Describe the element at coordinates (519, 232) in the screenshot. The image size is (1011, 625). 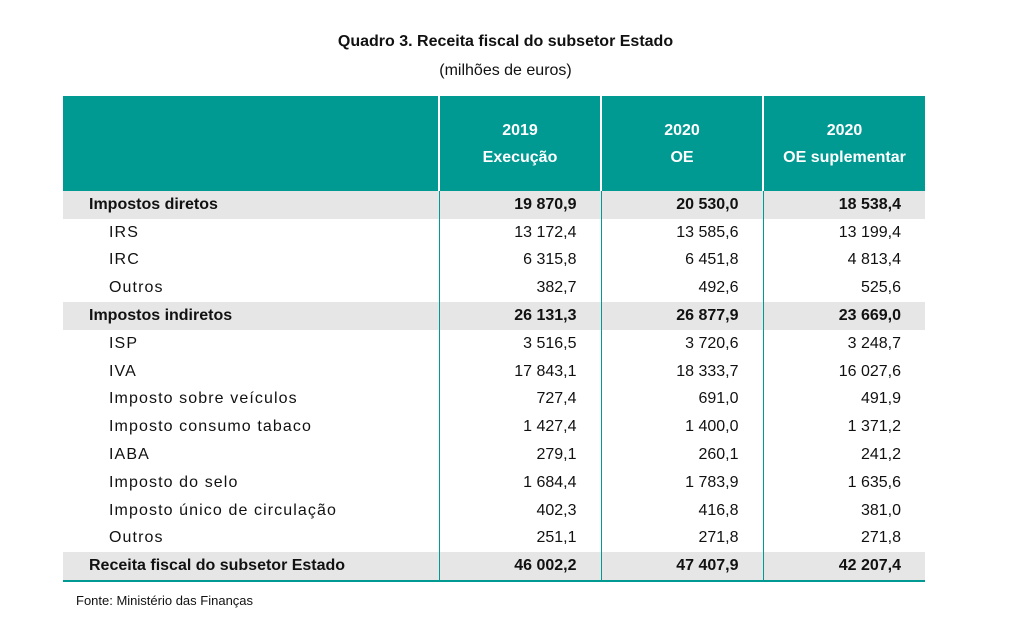
I see `cell-2019-execucao: 13 172,4` at that location.